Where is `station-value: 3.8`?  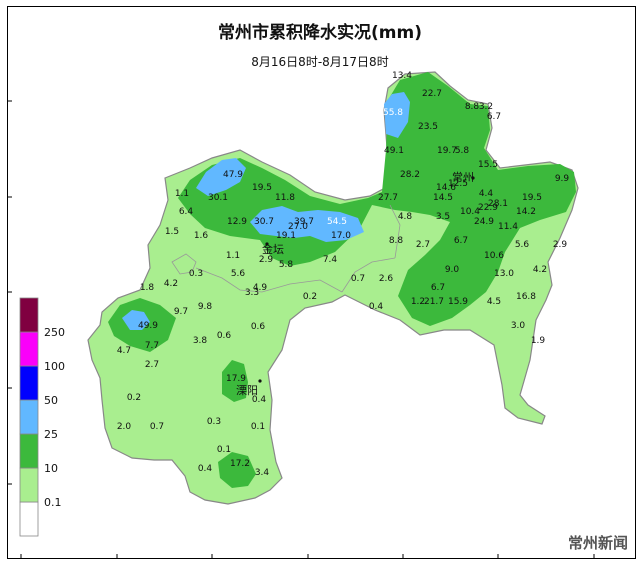 station-value: 3.8 is located at coordinates (200, 341).